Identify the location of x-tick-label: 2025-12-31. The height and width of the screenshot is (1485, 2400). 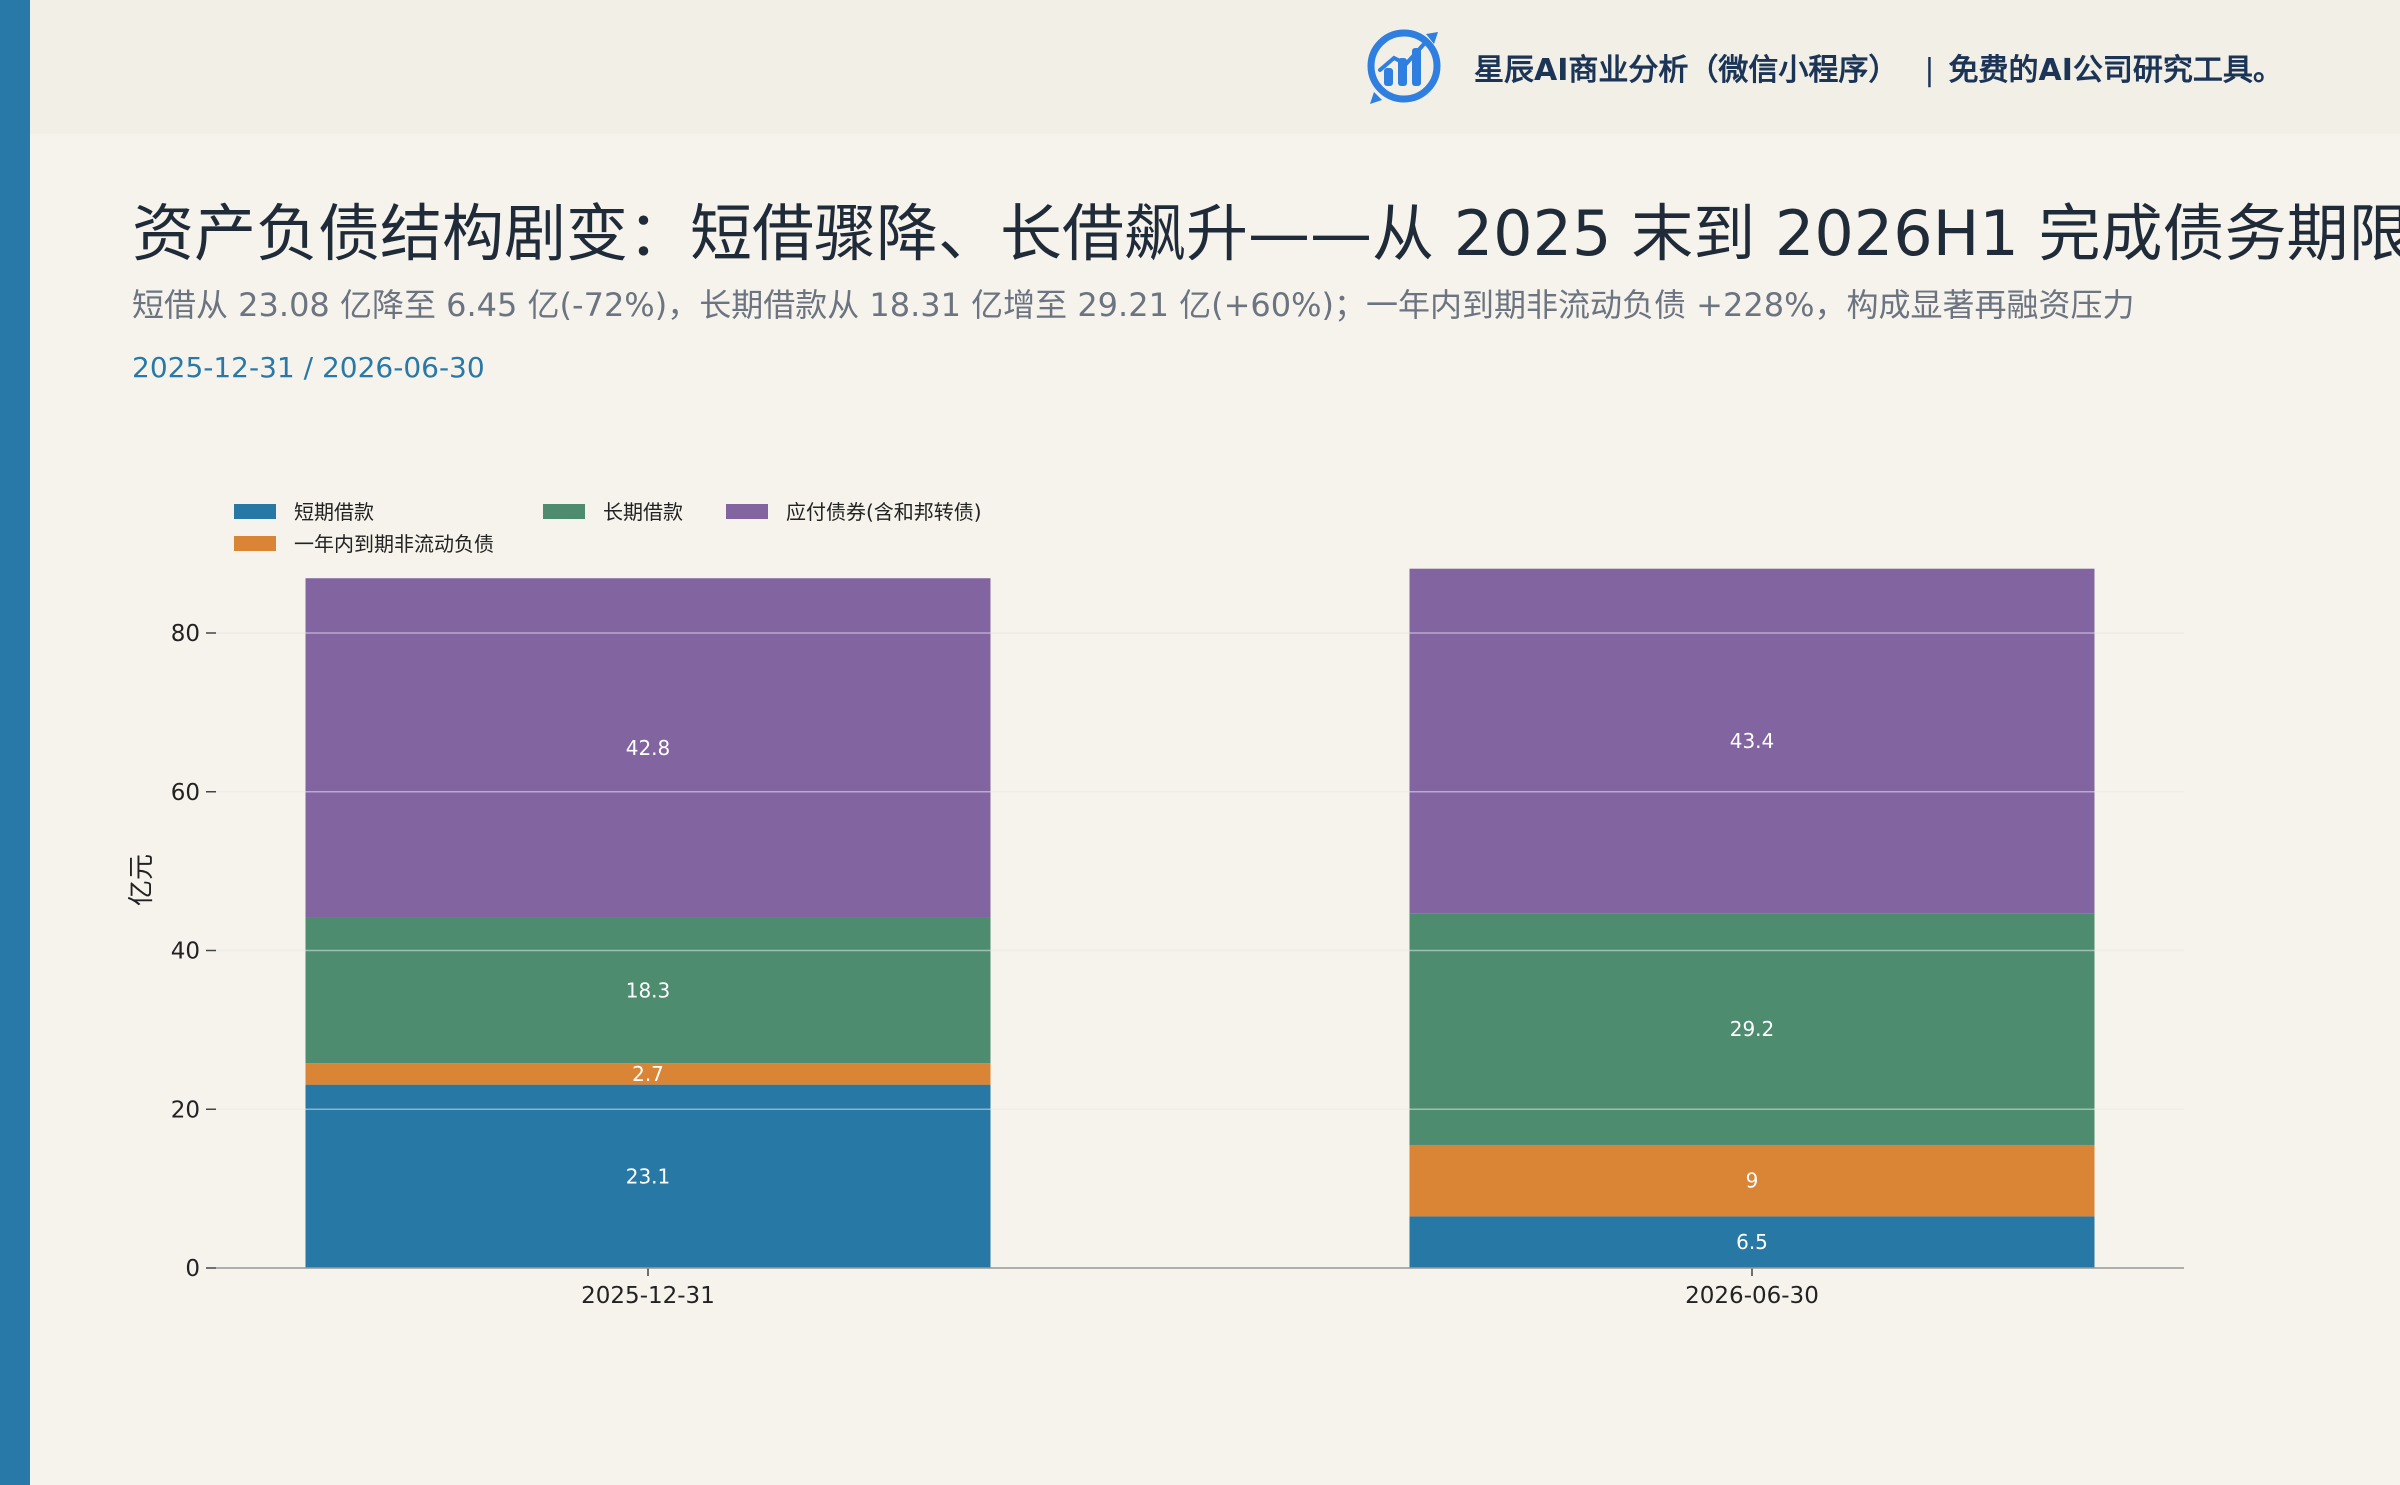
(648, 1296).